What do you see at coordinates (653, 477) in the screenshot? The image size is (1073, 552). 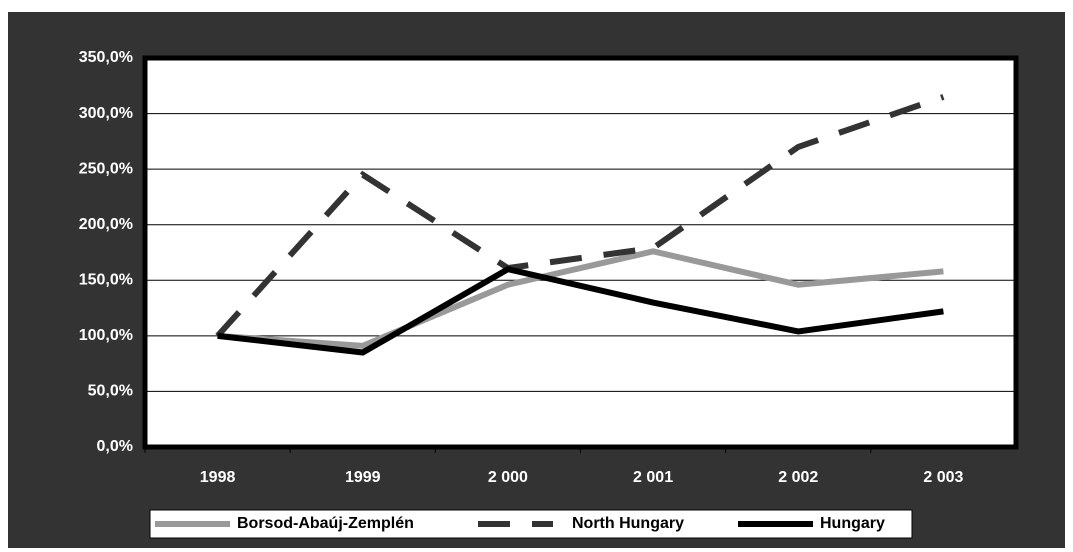 I see `x-tick-label: 2 001` at bounding box center [653, 477].